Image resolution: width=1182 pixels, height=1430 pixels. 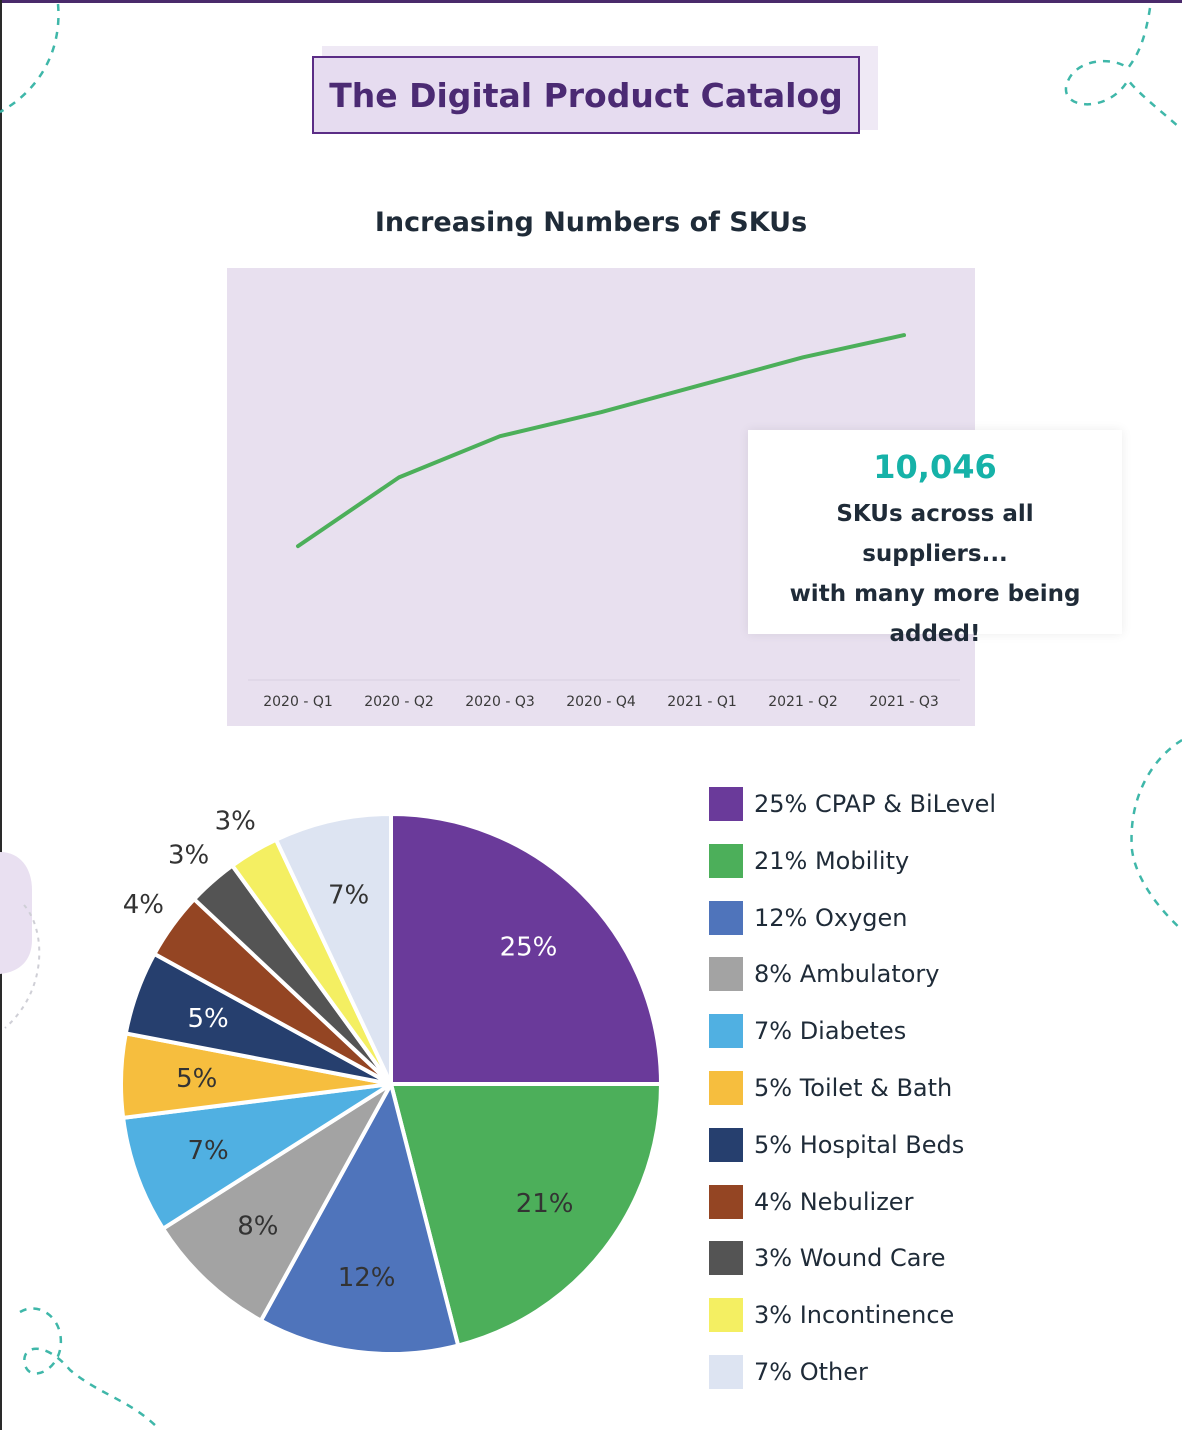 I want to click on legend-item: 3% Incontinence, so click(x=939, y=1315).